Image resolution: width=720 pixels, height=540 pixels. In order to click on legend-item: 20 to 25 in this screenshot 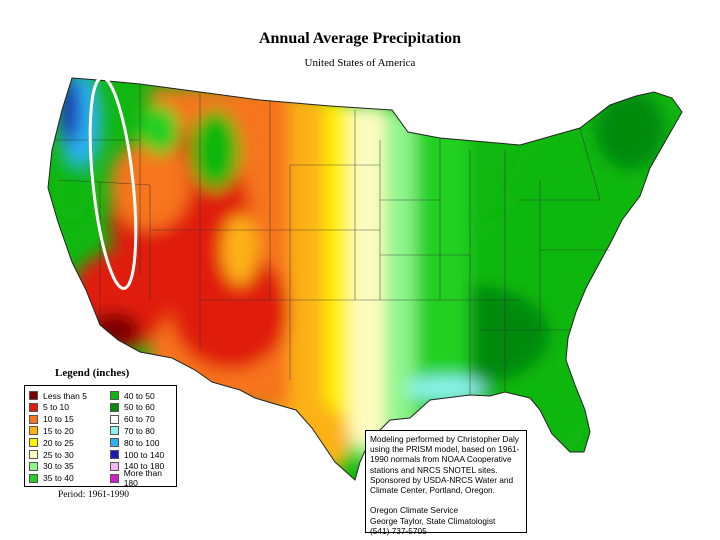, I will do `click(51, 442)`.